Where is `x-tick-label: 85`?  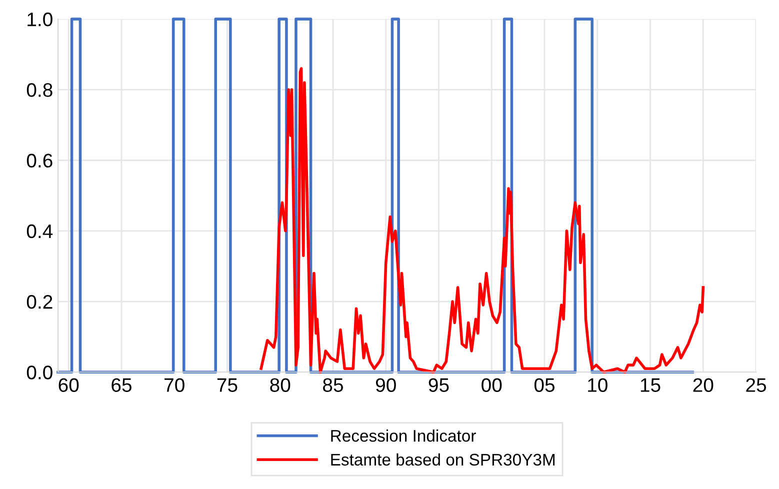
x-tick-label: 85 is located at coordinates (333, 385).